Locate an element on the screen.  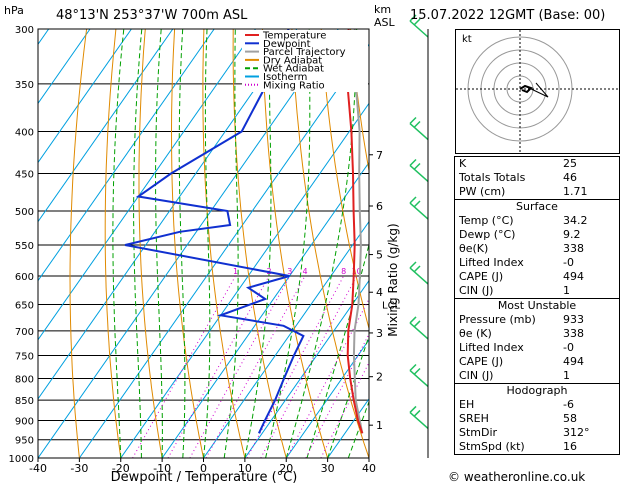
pressure-tick-label: 800 is located at coordinates (24, 379).